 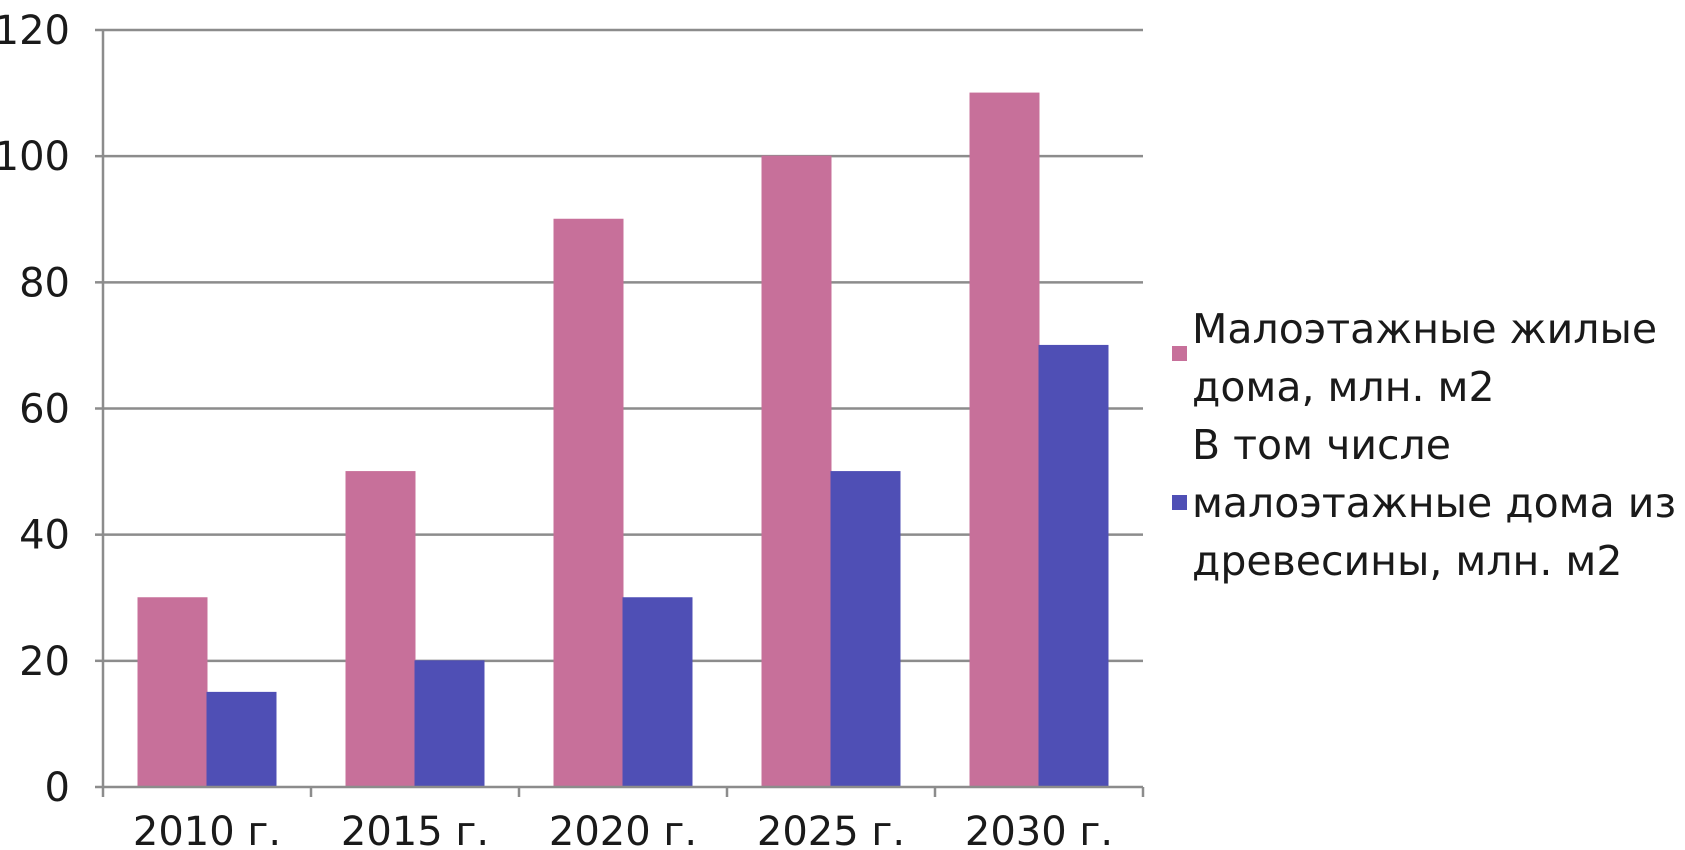 I want to click on y-tick-label: 60, so click(x=44, y=410).